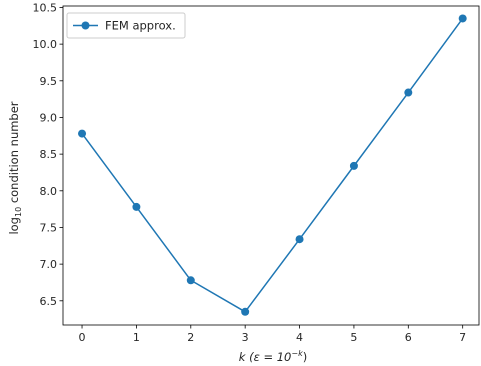 Image resolution: width=481 pixels, height=366 pixels. I want to click on y-tick-label: 10.0, so click(45, 44).